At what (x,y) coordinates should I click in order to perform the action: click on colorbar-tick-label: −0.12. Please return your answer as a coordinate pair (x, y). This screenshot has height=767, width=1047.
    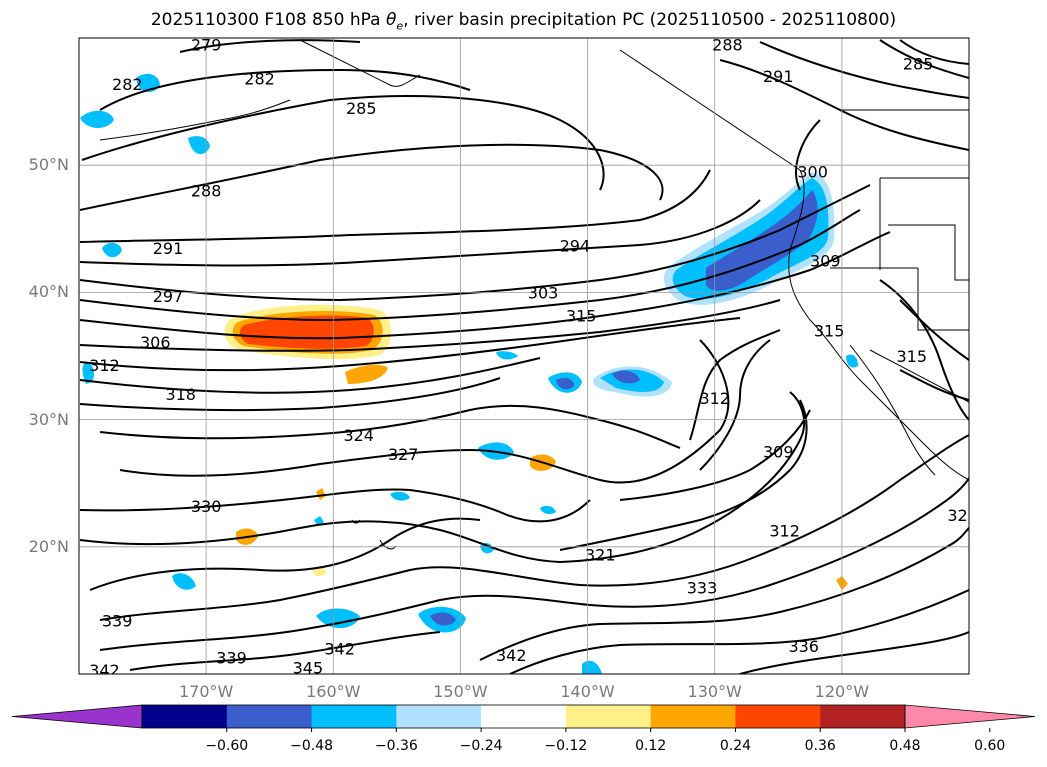
    Looking at the image, I should click on (566, 746).